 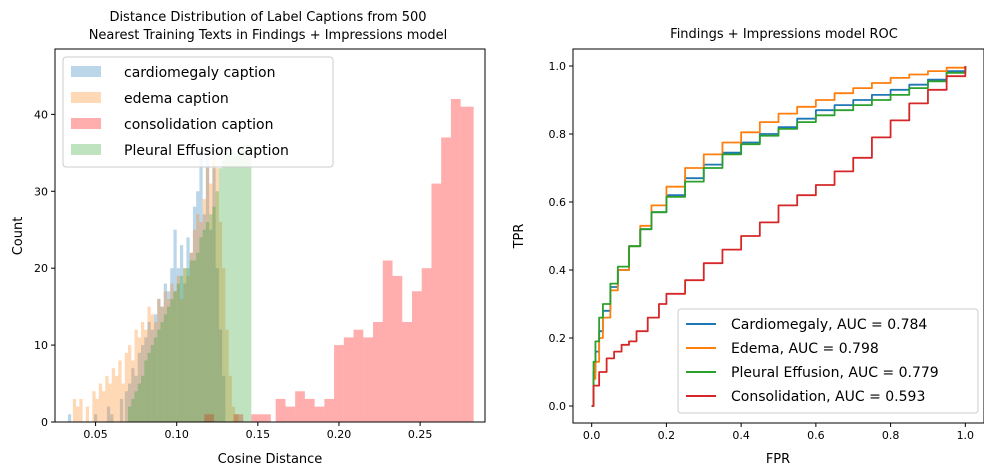 I want to click on roc-x-tick-label-3: 0.6, so click(x=816, y=435).